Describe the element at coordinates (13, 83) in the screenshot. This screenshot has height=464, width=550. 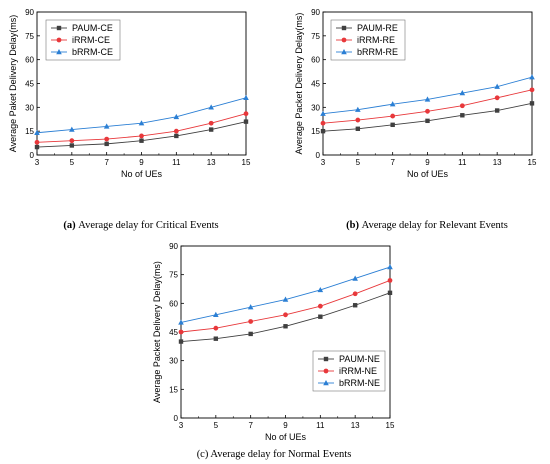
I see `y-axis-title: Average Paket Delivery Delay(ms)` at that location.